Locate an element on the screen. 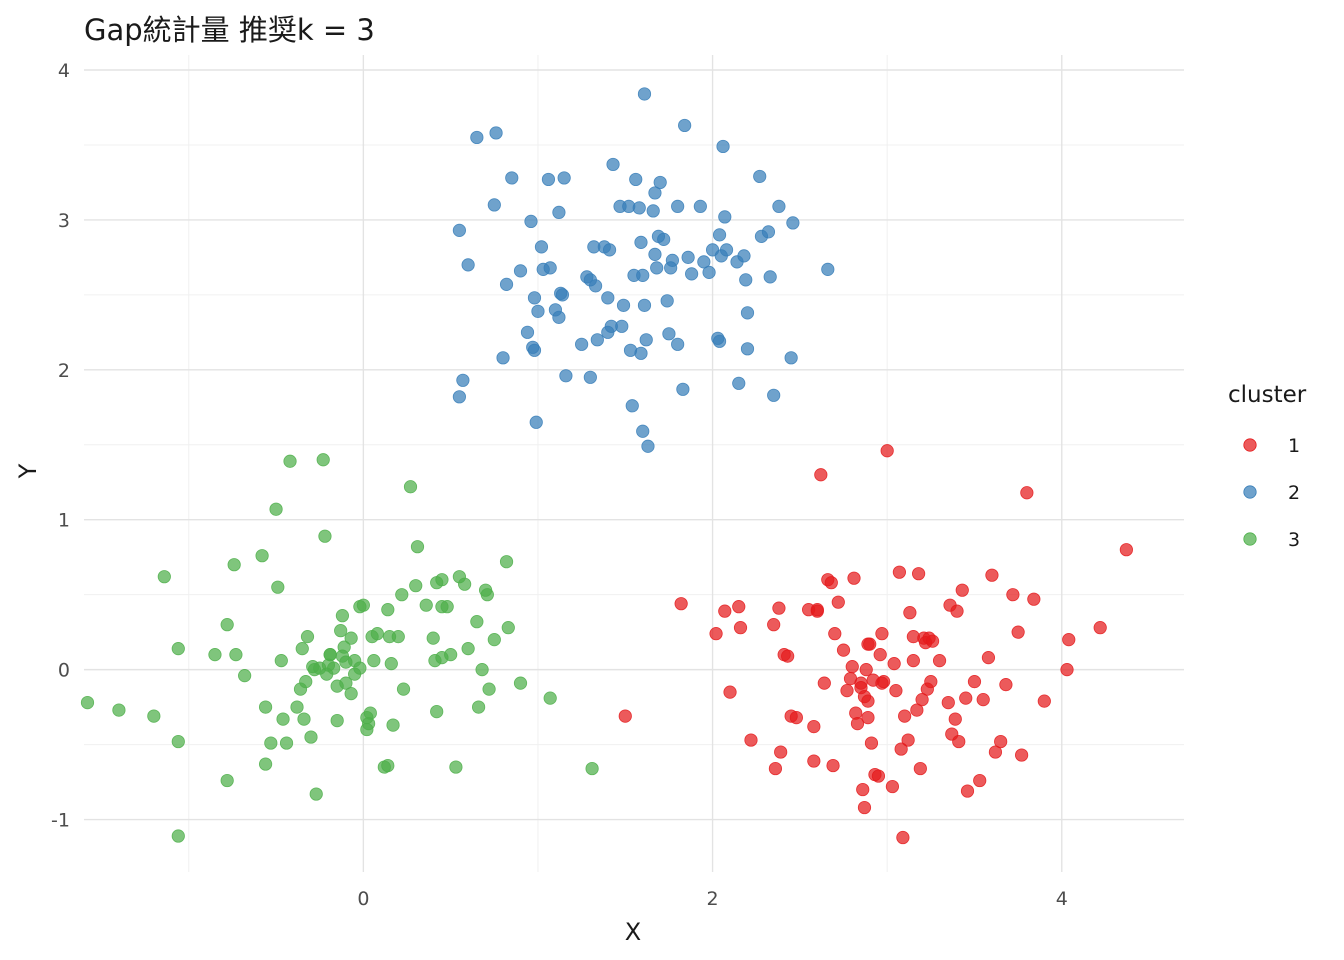 The width and height of the screenshot is (1344, 960). legend-title: cluster is located at coordinates (1267, 395).